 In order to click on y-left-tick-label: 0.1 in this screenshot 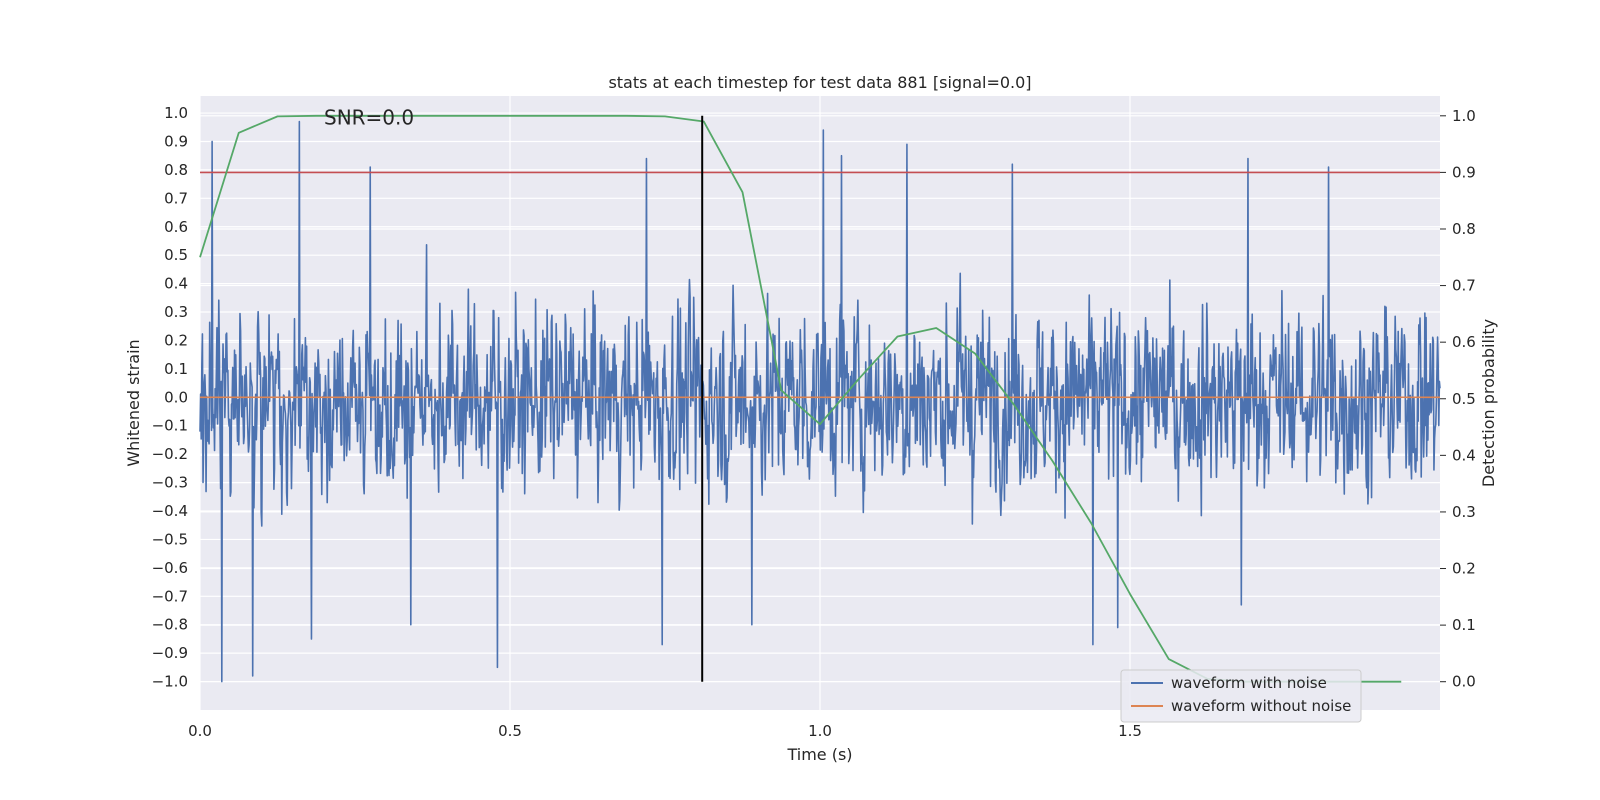, I will do `click(176, 369)`.